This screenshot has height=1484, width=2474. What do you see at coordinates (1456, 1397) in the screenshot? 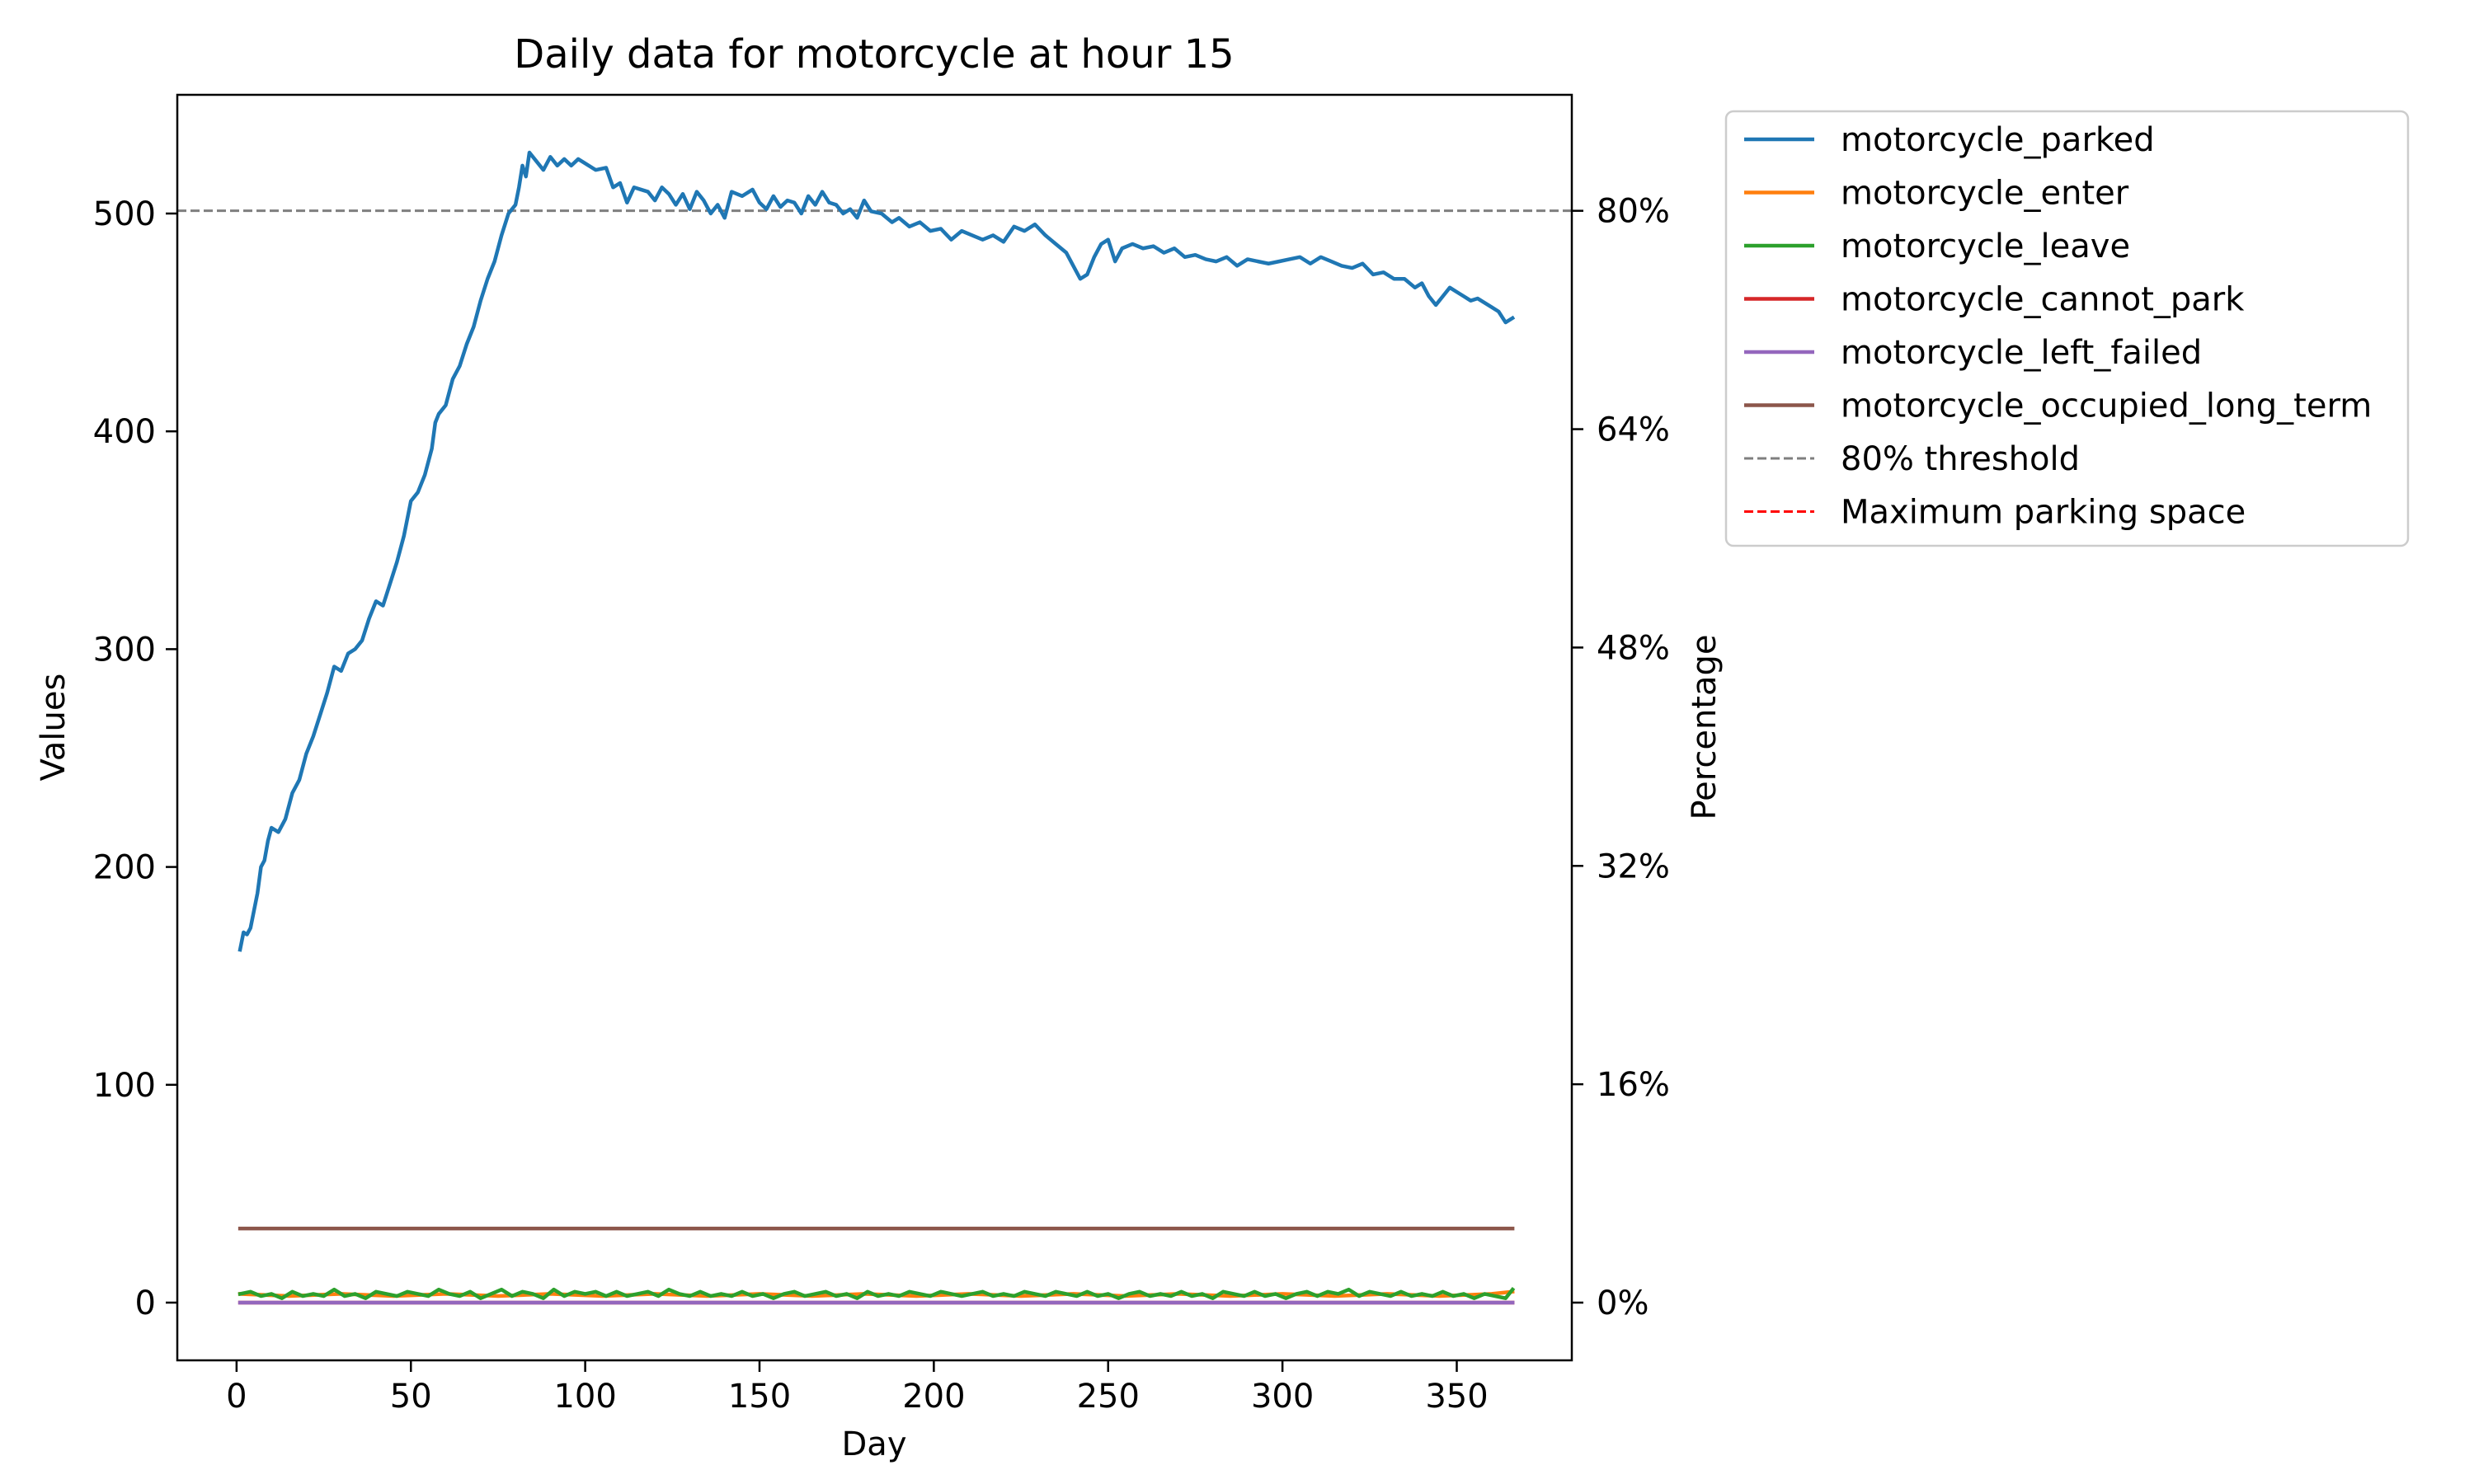
I see `x-tick-label: 350` at bounding box center [1456, 1397].